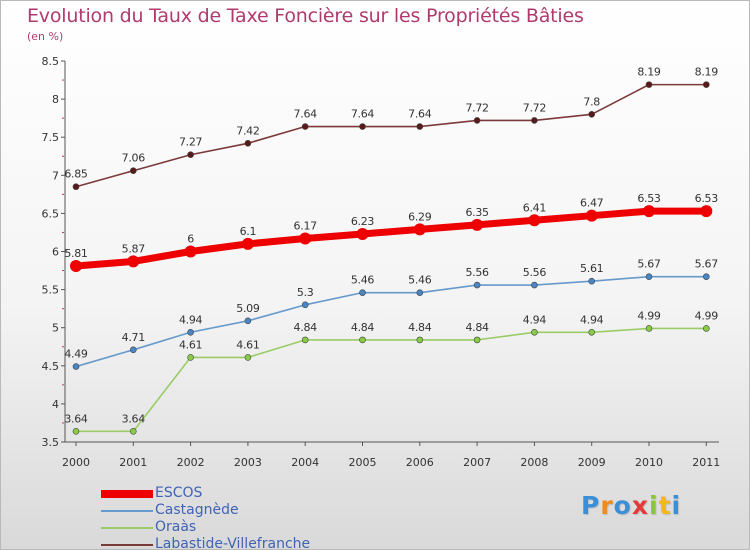  Describe the element at coordinates (197, 510) in the screenshot. I see `legend-label: Castagnède` at that location.